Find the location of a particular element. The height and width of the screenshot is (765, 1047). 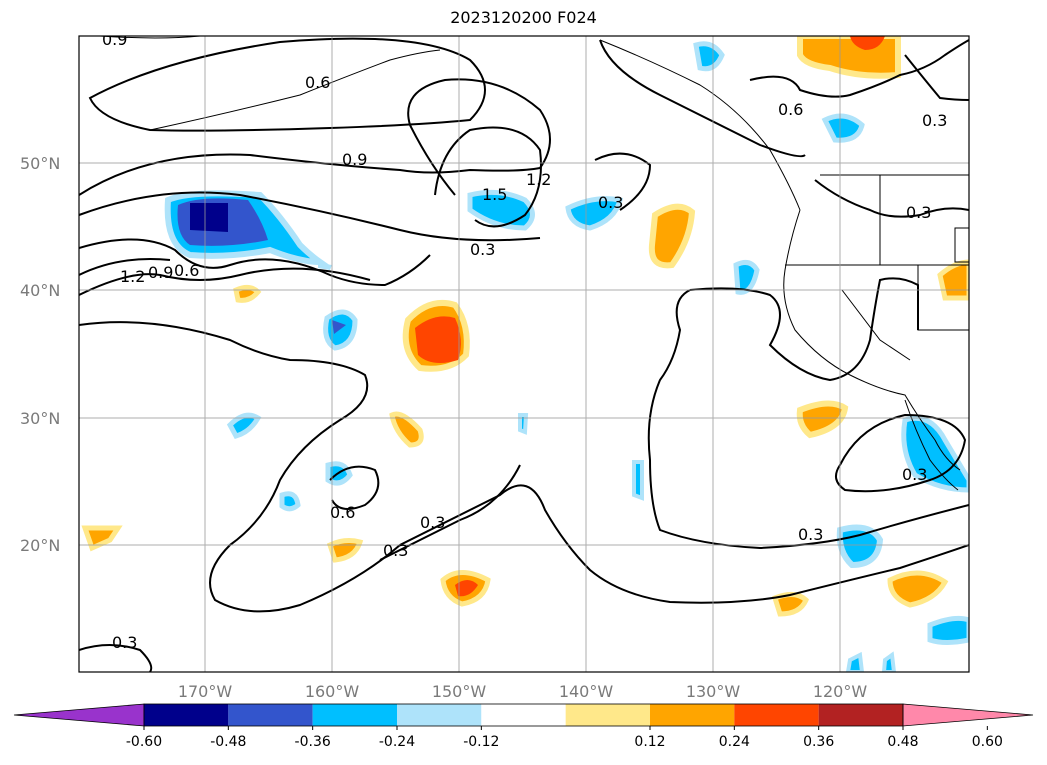

contour-label: 1.5 is located at coordinates (494, 194).